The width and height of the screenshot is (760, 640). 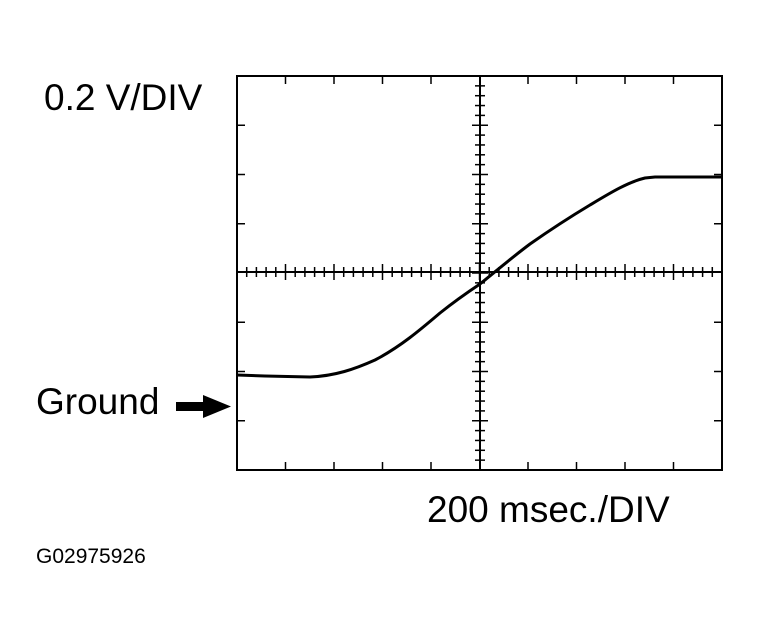 I want to click on arrow-shaft, so click(x=191, y=406).